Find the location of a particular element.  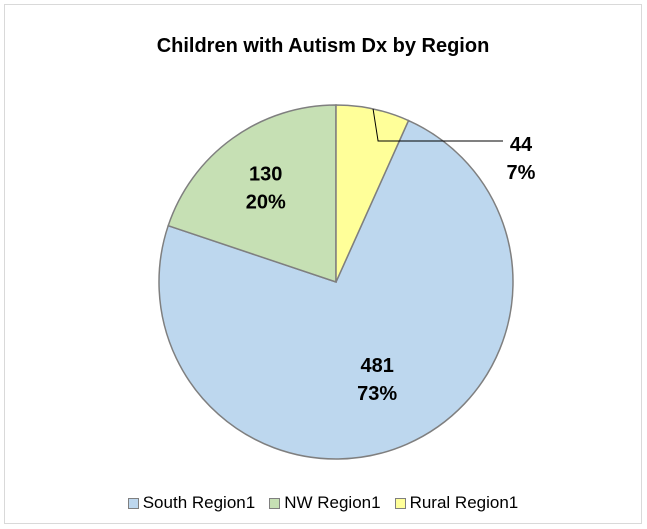

data-label-value-nw: 130 is located at coordinates (265, 174).